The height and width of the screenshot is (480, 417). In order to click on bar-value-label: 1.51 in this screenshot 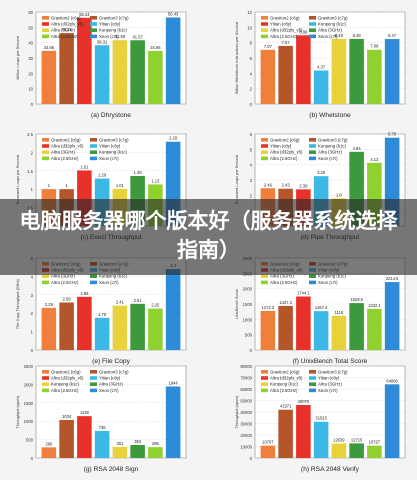, I will do `click(84, 166)`.